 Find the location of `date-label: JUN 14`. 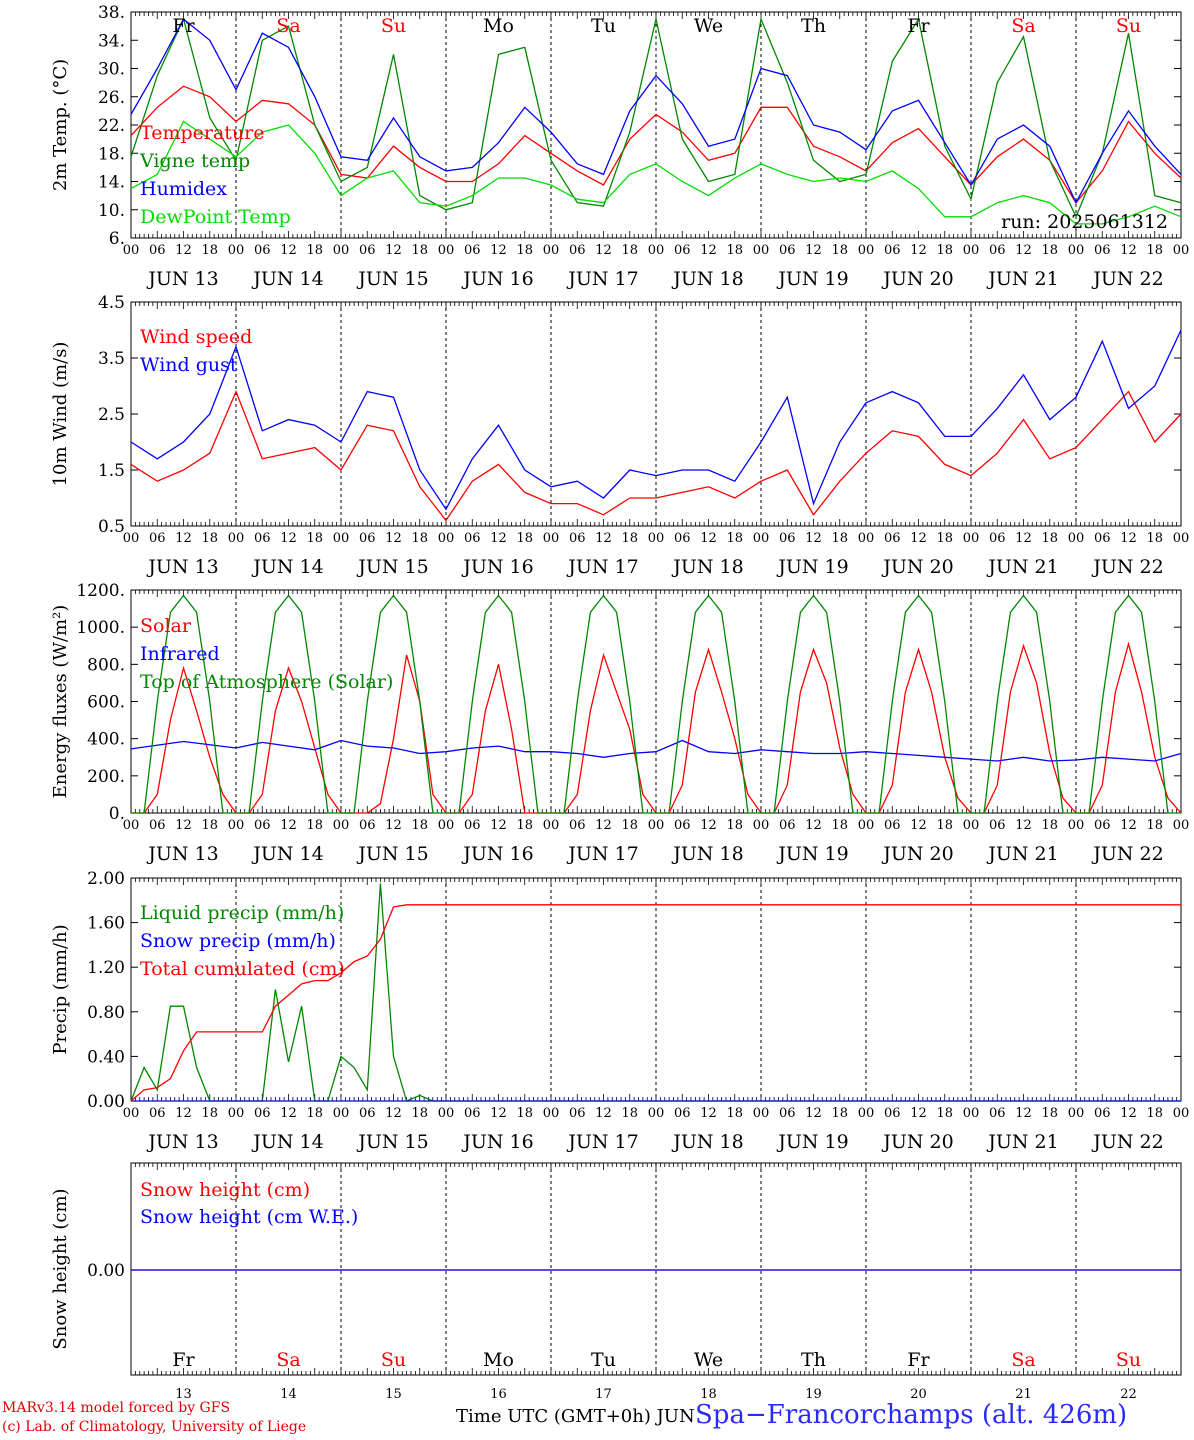

date-label: JUN 14 is located at coordinates (287, 1142).